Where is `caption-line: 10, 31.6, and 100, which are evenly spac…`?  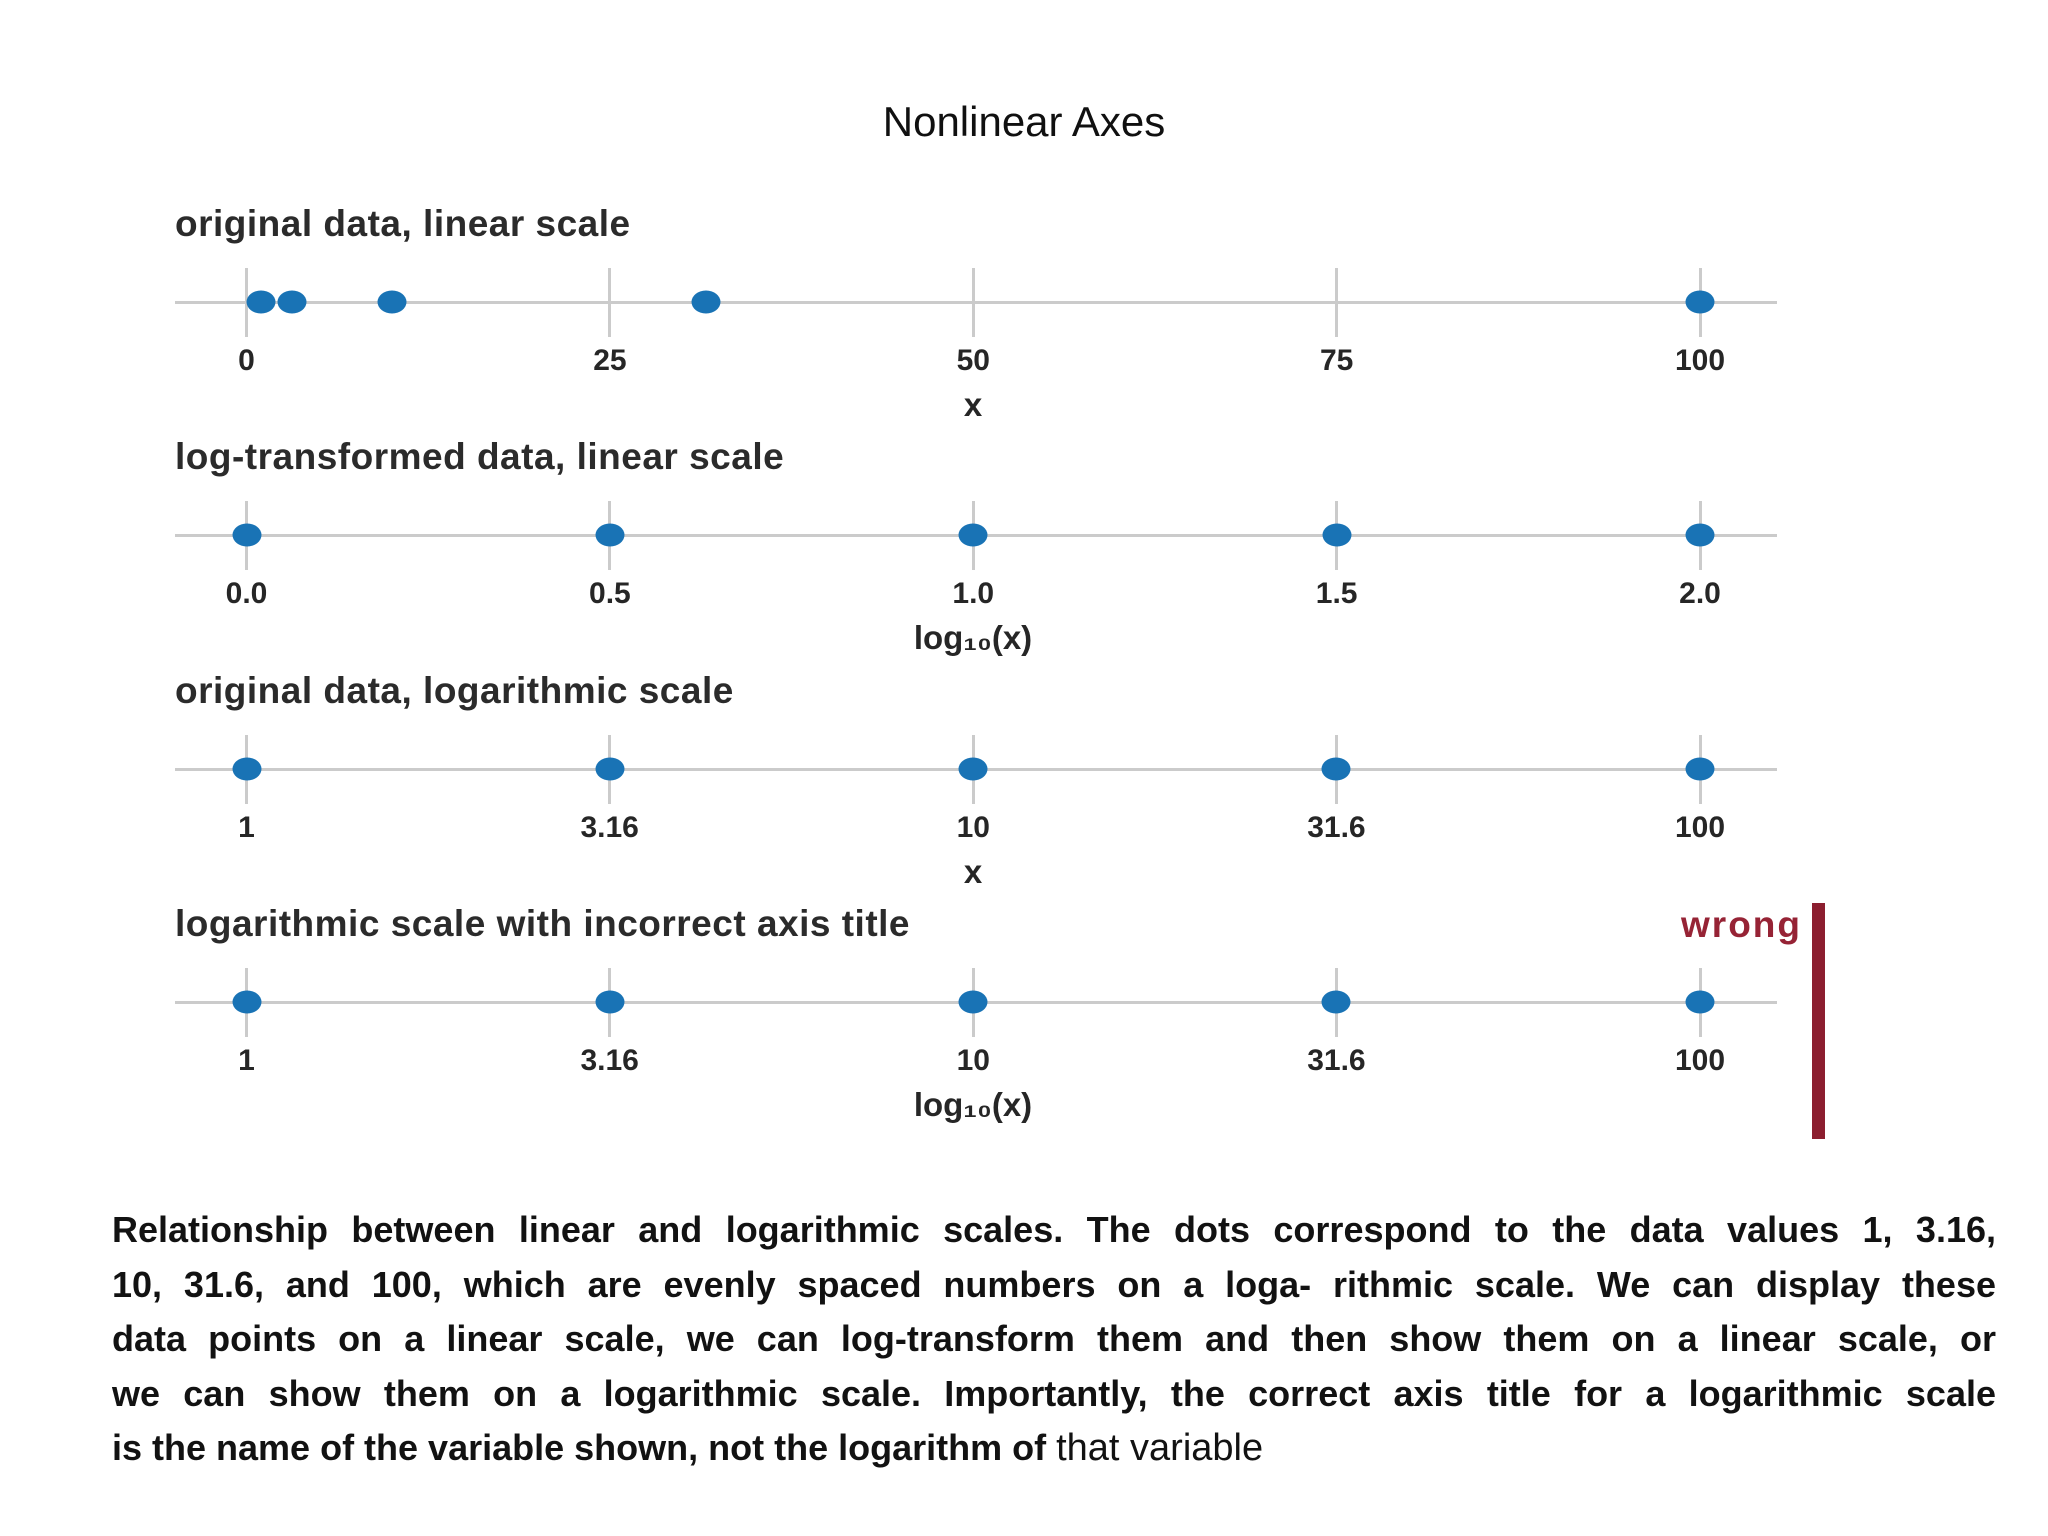
caption-line: 10, 31.6, and 100, which are evenly spac… is located at coordinates (1054, 1284).